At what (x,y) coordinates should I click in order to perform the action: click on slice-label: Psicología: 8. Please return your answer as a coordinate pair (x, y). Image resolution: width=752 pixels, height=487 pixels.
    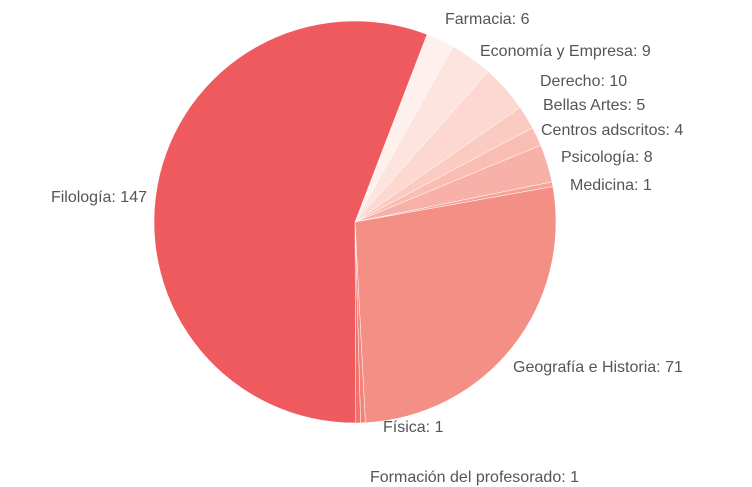
    Looking at the image, I should click on (607, 157).